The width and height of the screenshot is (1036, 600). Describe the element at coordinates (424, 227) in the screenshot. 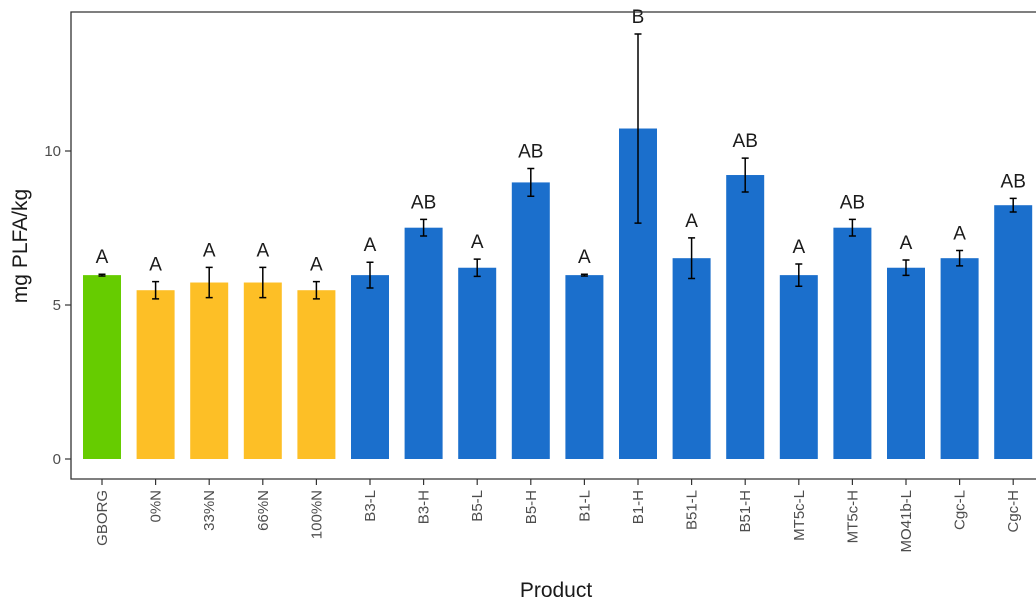

I see `error-bar-B3-H` at that location.